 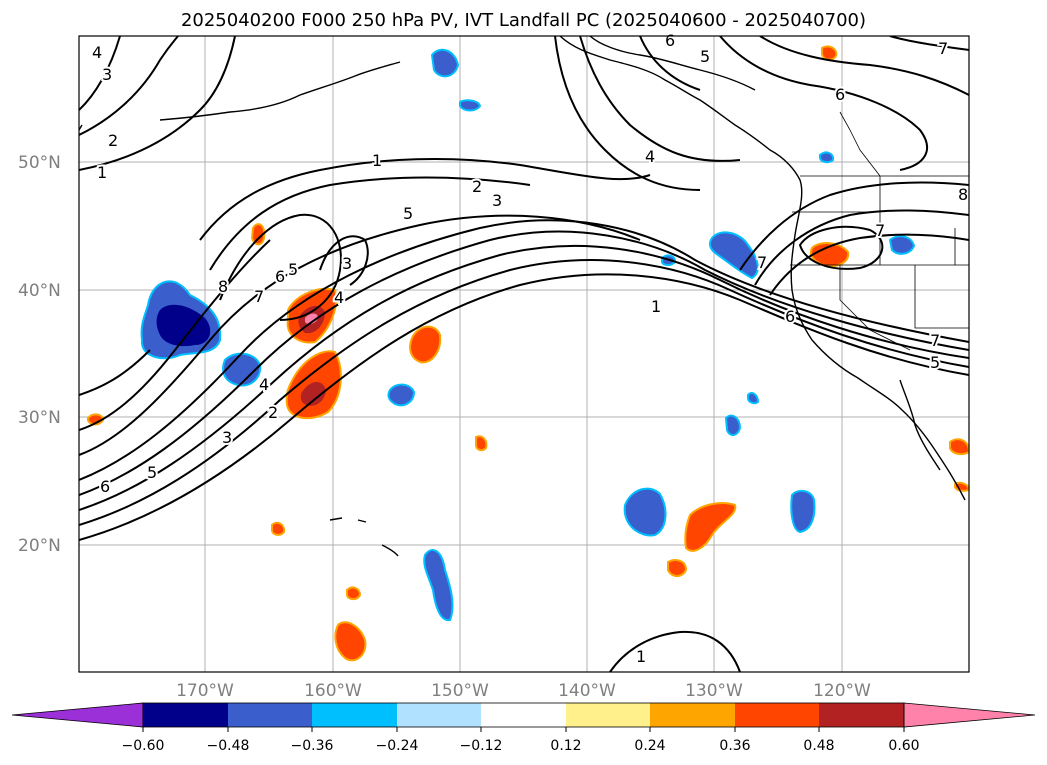 What do you see at coordinates (401, 395) in the screenshot?
I see `negative-anomaly-155w` at bounding box center [401, 395].